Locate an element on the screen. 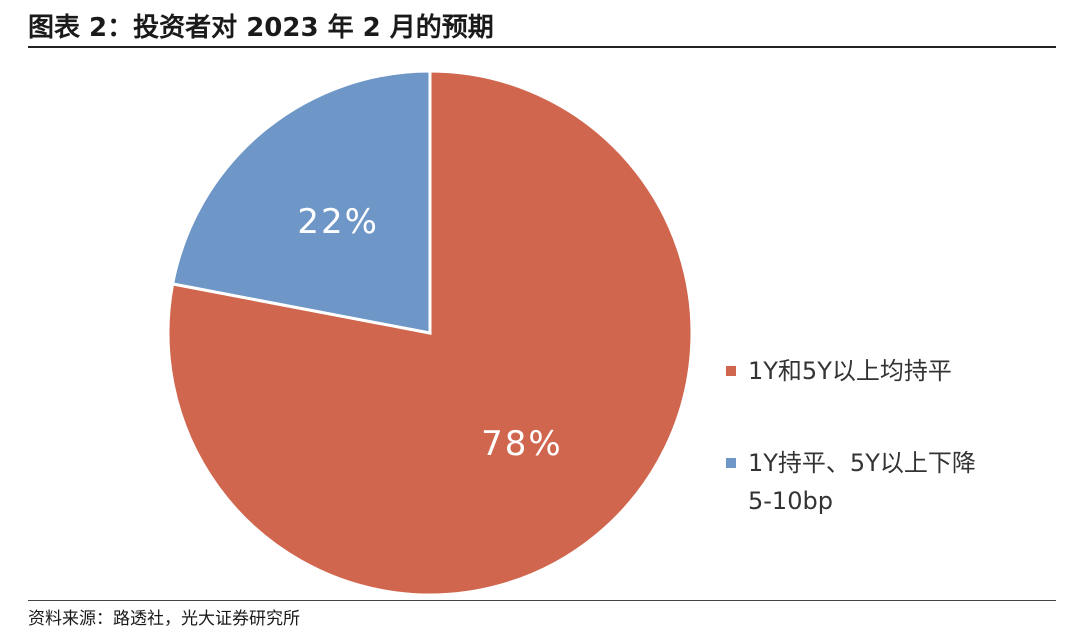 This screenshot has width=1080, height=636. pie-label-cut: 22% is located at coordinates (338, 222).